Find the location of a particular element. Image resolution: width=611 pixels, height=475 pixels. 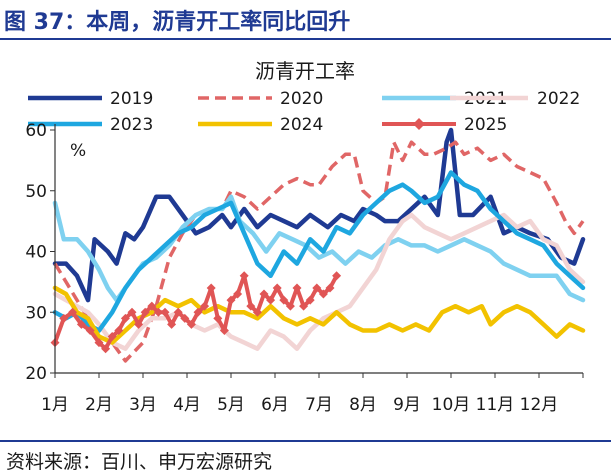

y-tick-label: 30 is located at coordinates (36, 313).